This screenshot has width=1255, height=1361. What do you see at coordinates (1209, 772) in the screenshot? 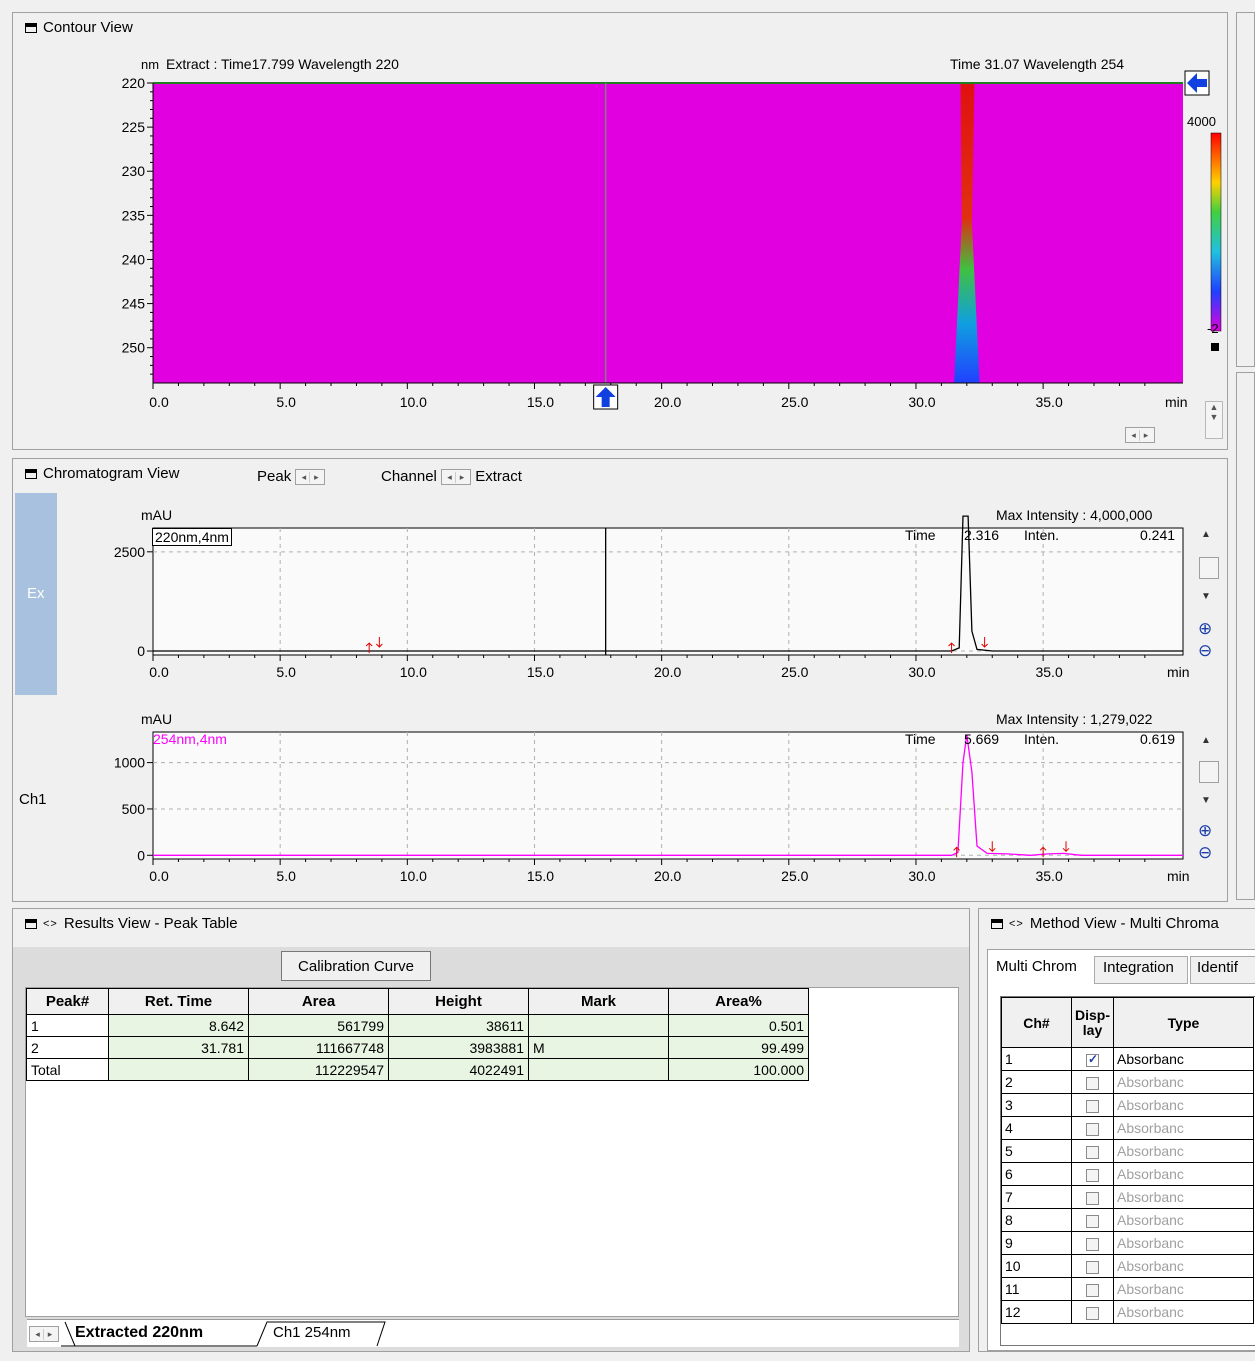
I see `plot2-scroll-thumb` at bounding box center [1209, 772].